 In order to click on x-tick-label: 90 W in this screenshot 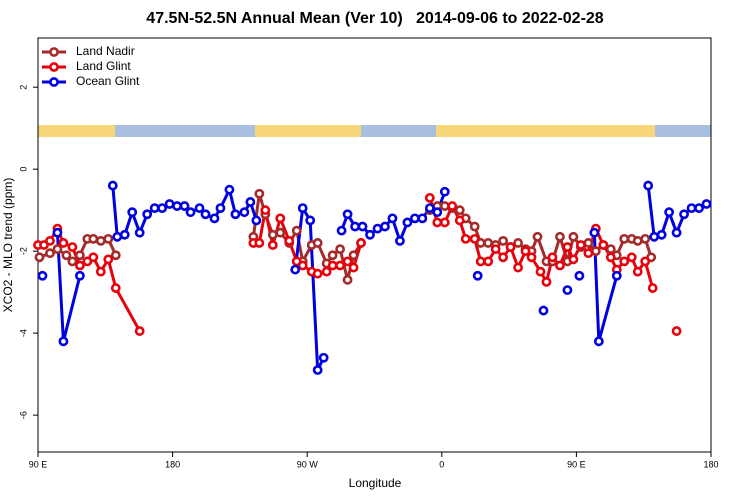, I will do `click(308, 464)`.